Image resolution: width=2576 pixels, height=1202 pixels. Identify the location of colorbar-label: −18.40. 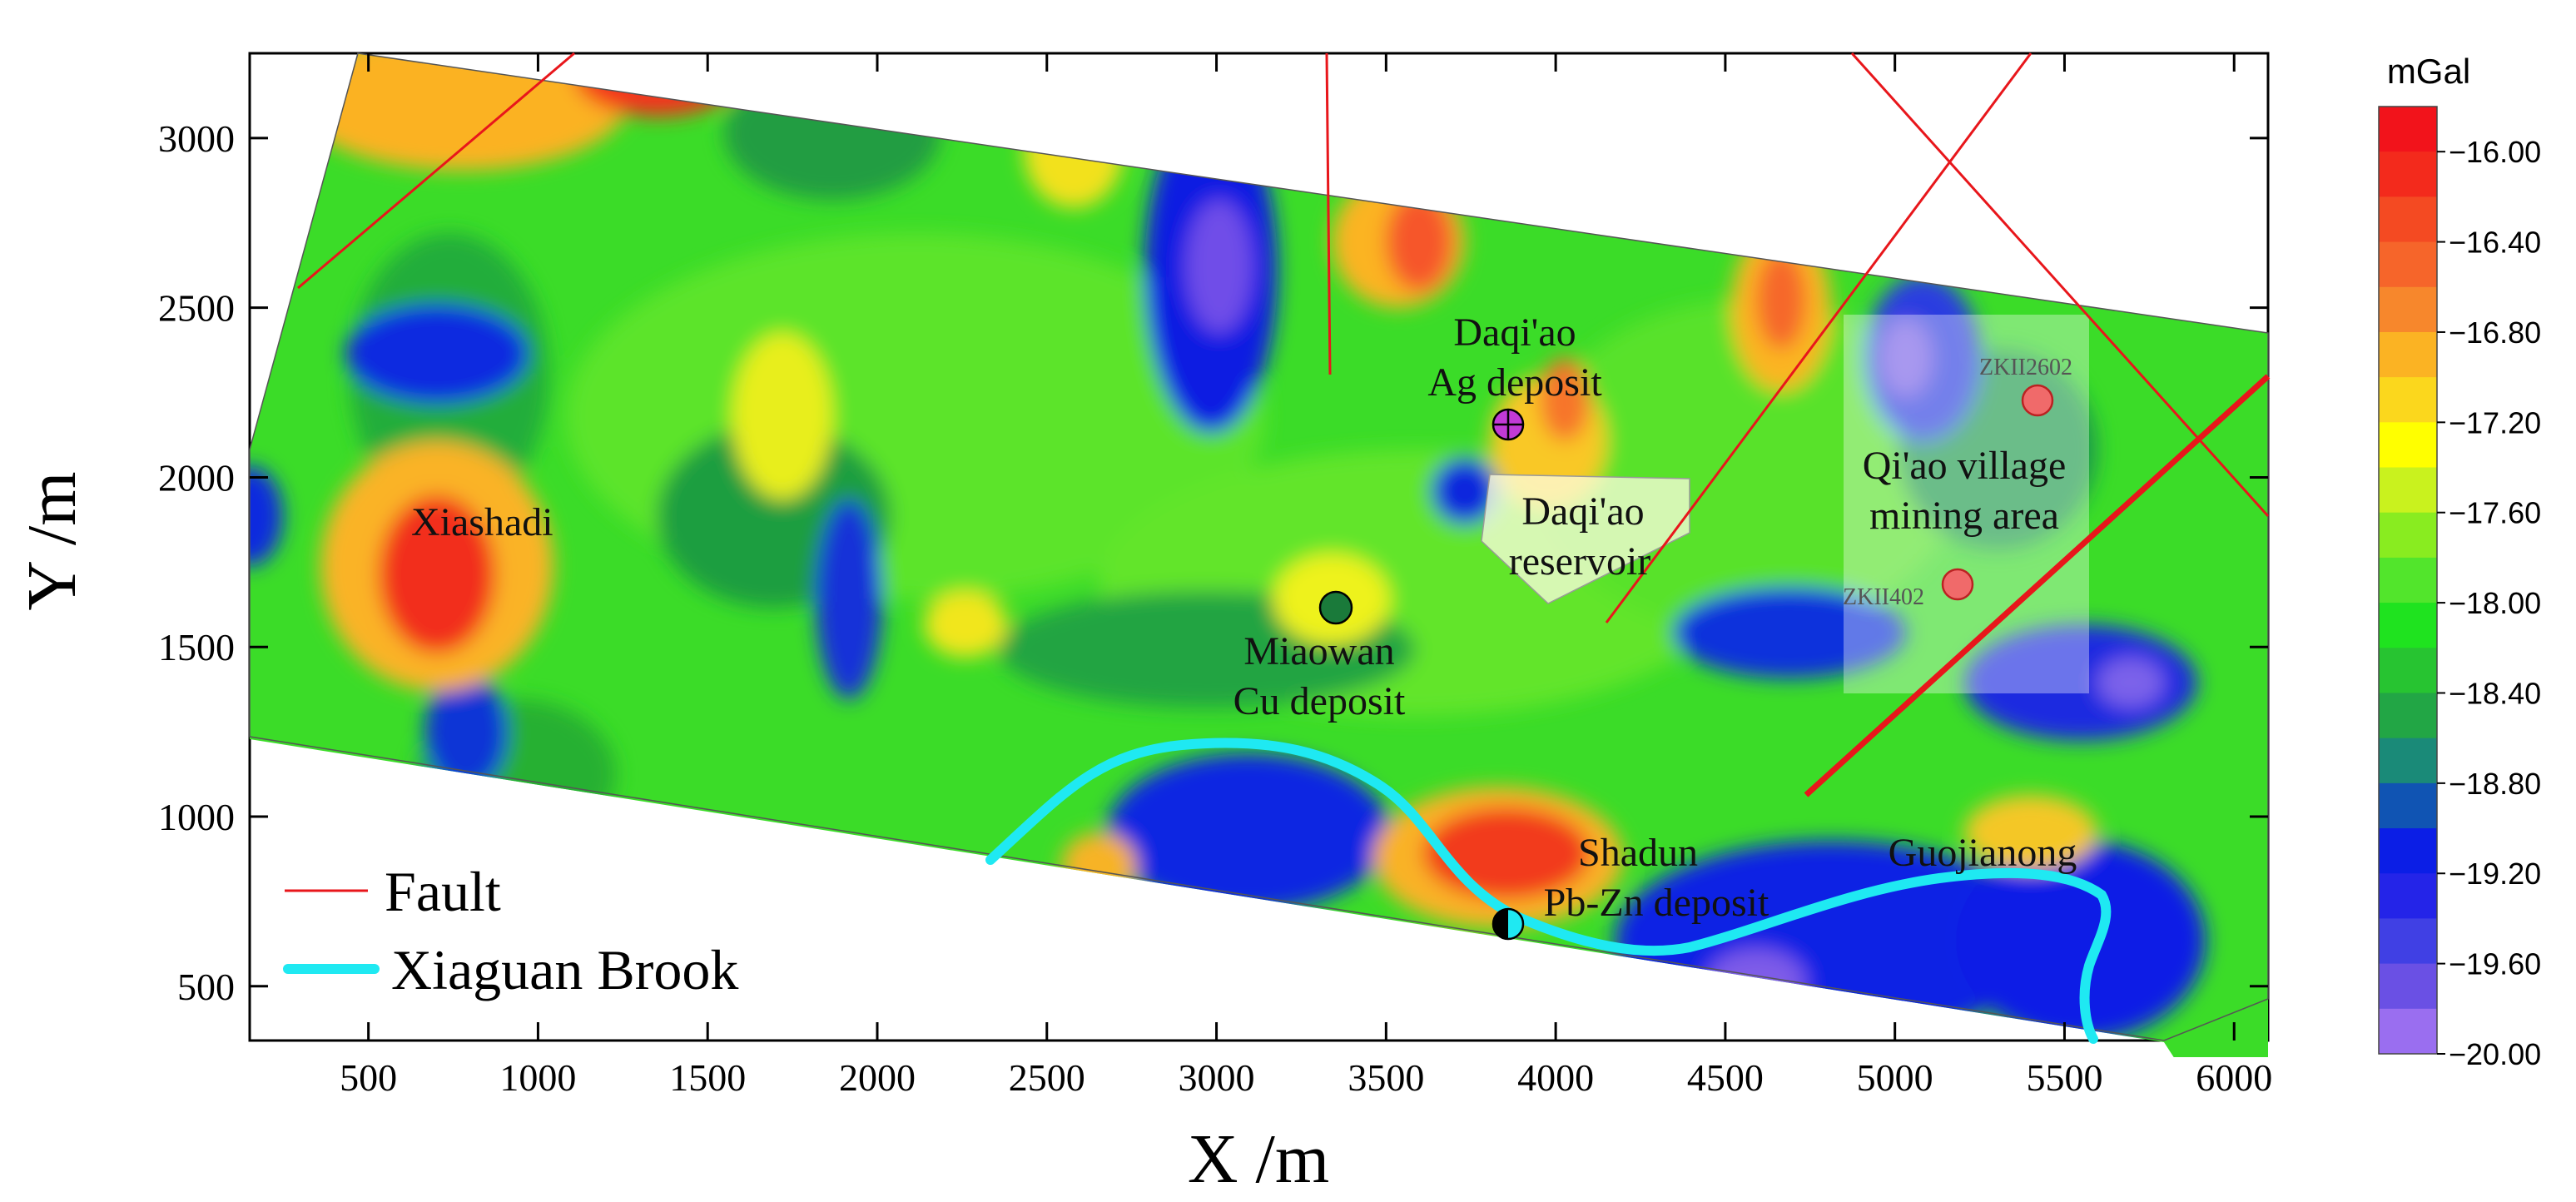
(2495, 693).